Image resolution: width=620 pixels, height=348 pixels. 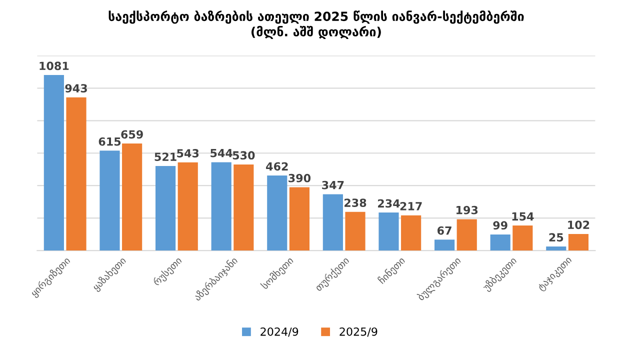 I want to click on data-label: 462, so click(x=277, y=166).